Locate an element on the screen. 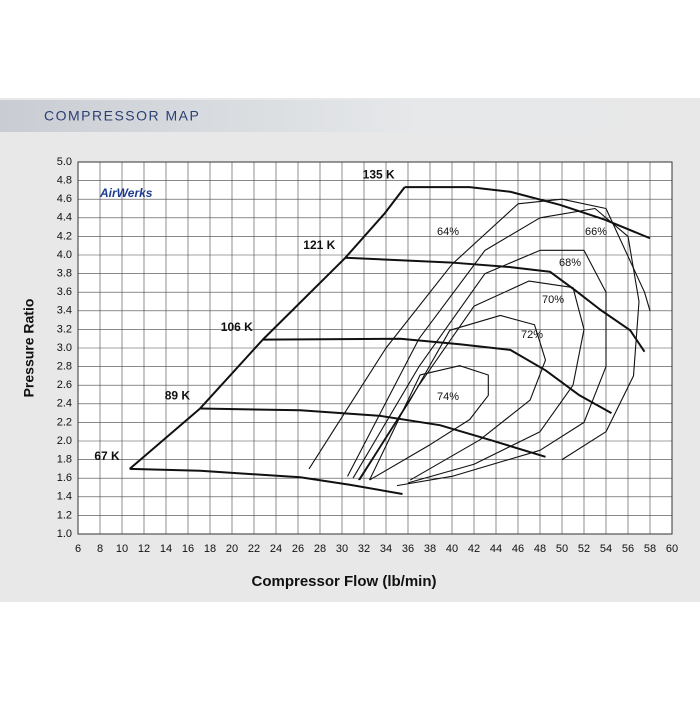 The width and height of the screenshot is (700, 705). speed-label: 89 K is located at coordinates (178, 396).